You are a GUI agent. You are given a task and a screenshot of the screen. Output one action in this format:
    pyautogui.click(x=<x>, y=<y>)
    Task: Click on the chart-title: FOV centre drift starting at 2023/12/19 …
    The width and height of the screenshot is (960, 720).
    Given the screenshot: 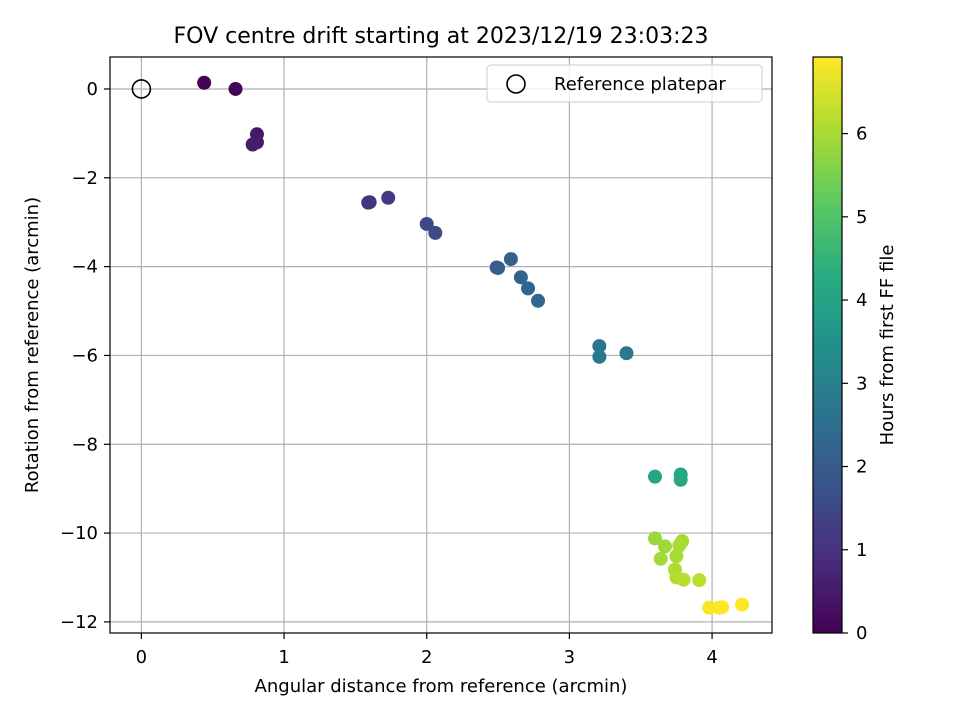 What is the action you would take?
    pyautogui.click(x=441, y=36)
    